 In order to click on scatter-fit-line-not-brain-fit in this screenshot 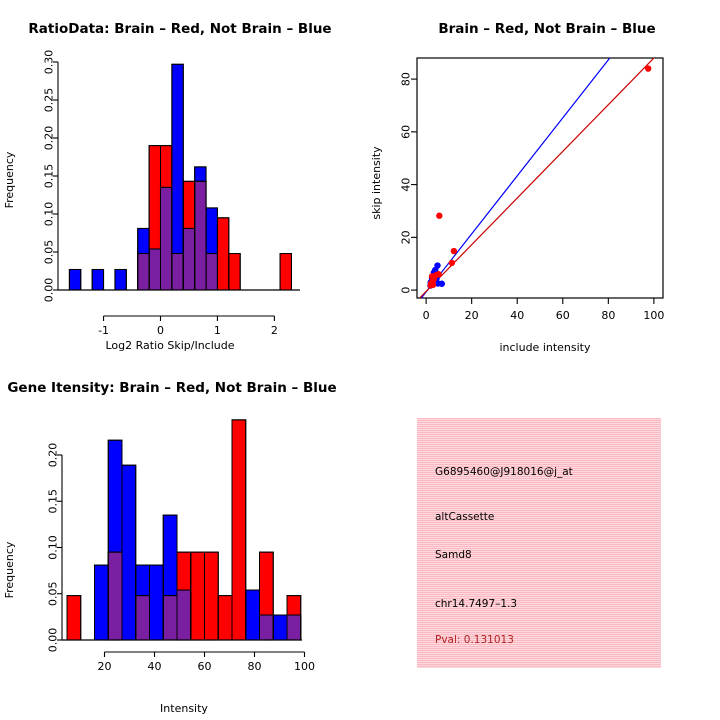, I will do `click(515, 178)`.